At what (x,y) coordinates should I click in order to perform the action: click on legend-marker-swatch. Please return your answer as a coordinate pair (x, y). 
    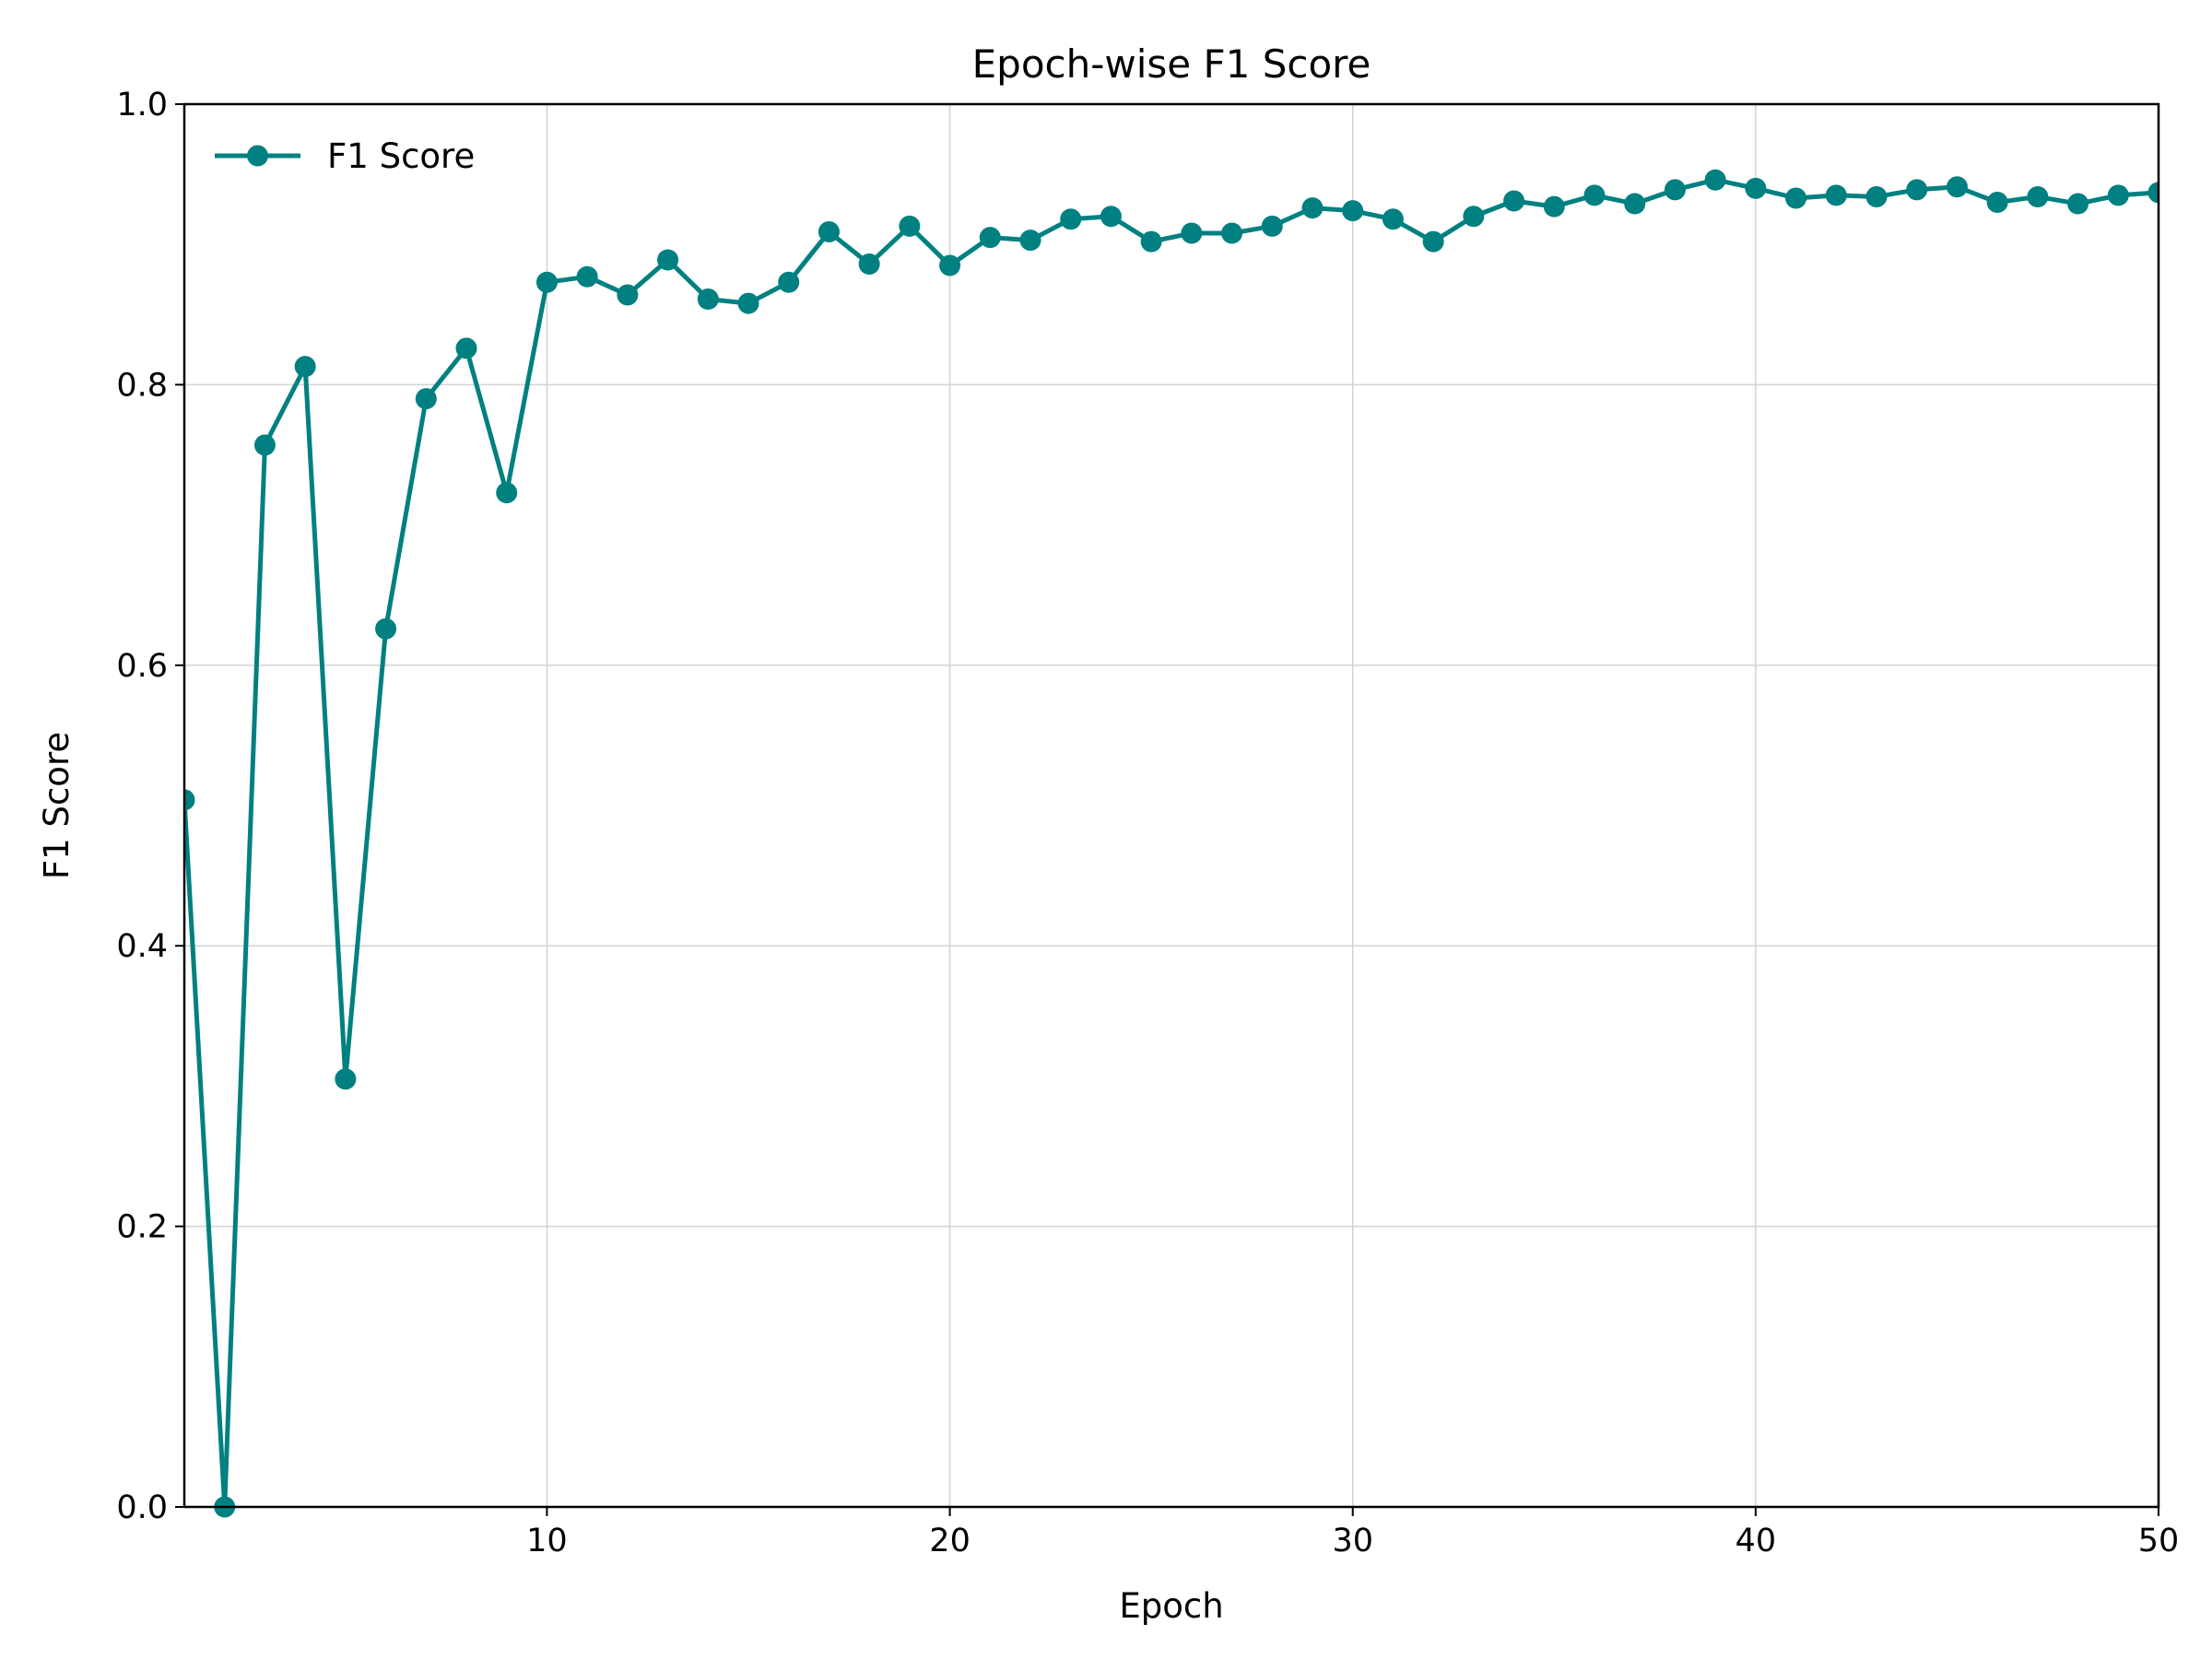
    Looking at the image, I should click on (257, 156).